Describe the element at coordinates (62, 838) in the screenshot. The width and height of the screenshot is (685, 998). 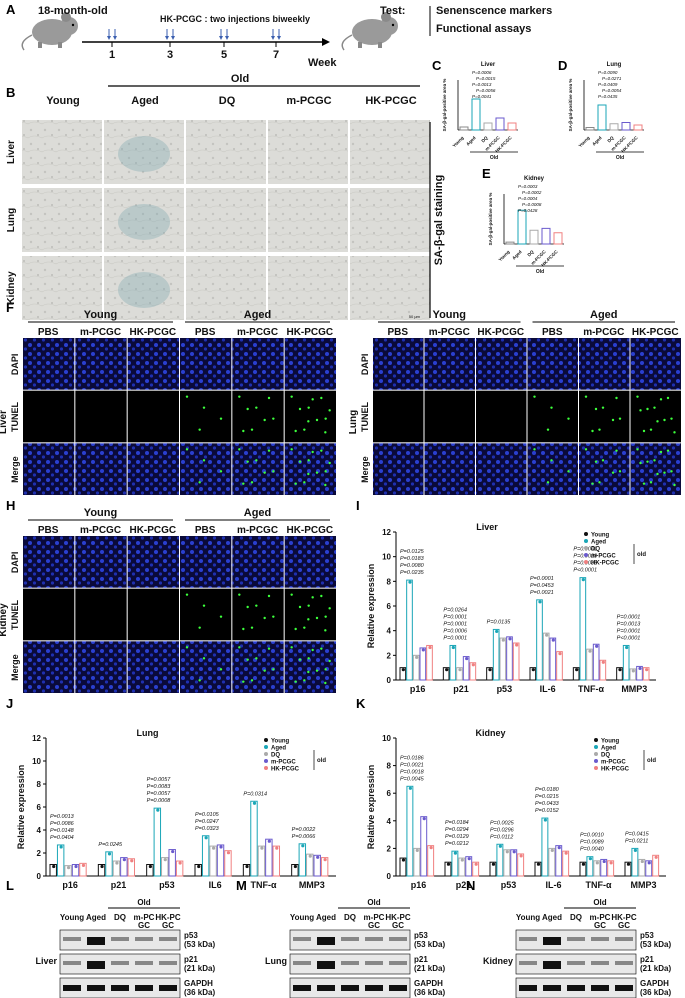
I see `p-value: P=0.0404` at that location.